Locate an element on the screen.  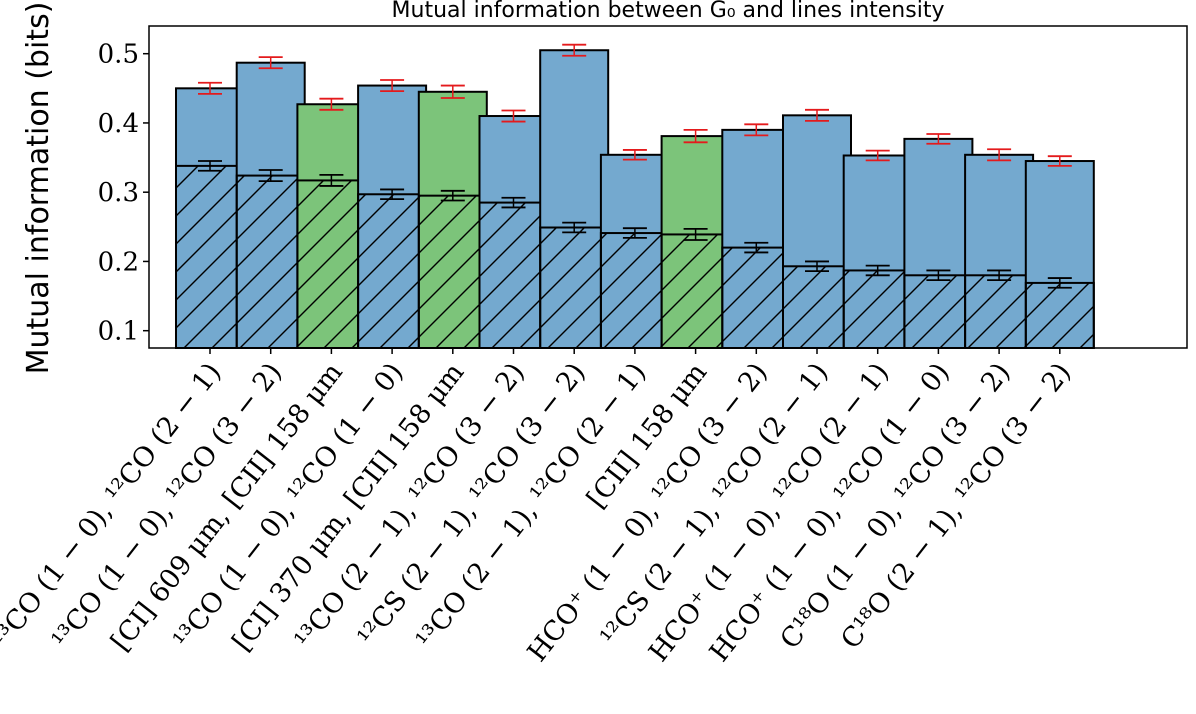
y-tick-label-3: 0.4 is located at coordinates (118, 124).